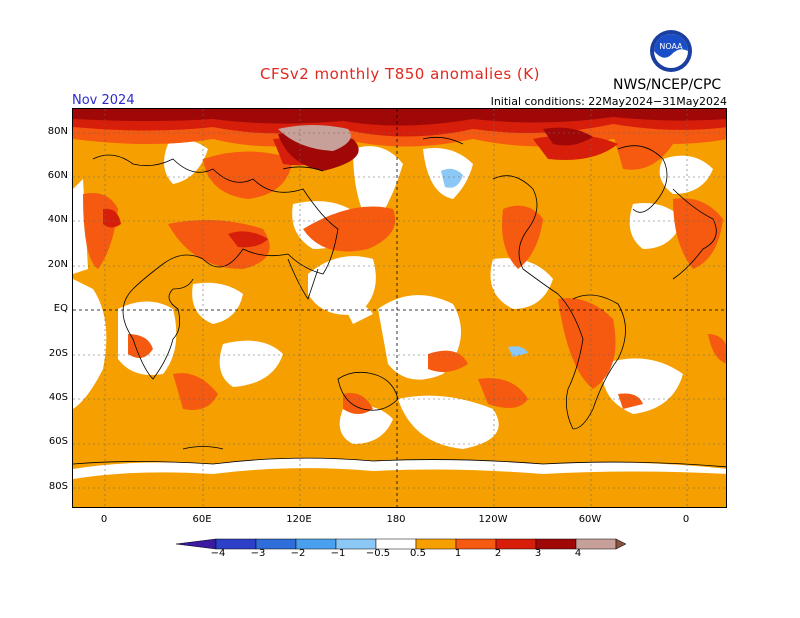 The width and height of the screenshot is (800, 618). Describe the element at coordinates (57, 219) in the screenshot. I see `lat-label-40n: 40N` at that location.